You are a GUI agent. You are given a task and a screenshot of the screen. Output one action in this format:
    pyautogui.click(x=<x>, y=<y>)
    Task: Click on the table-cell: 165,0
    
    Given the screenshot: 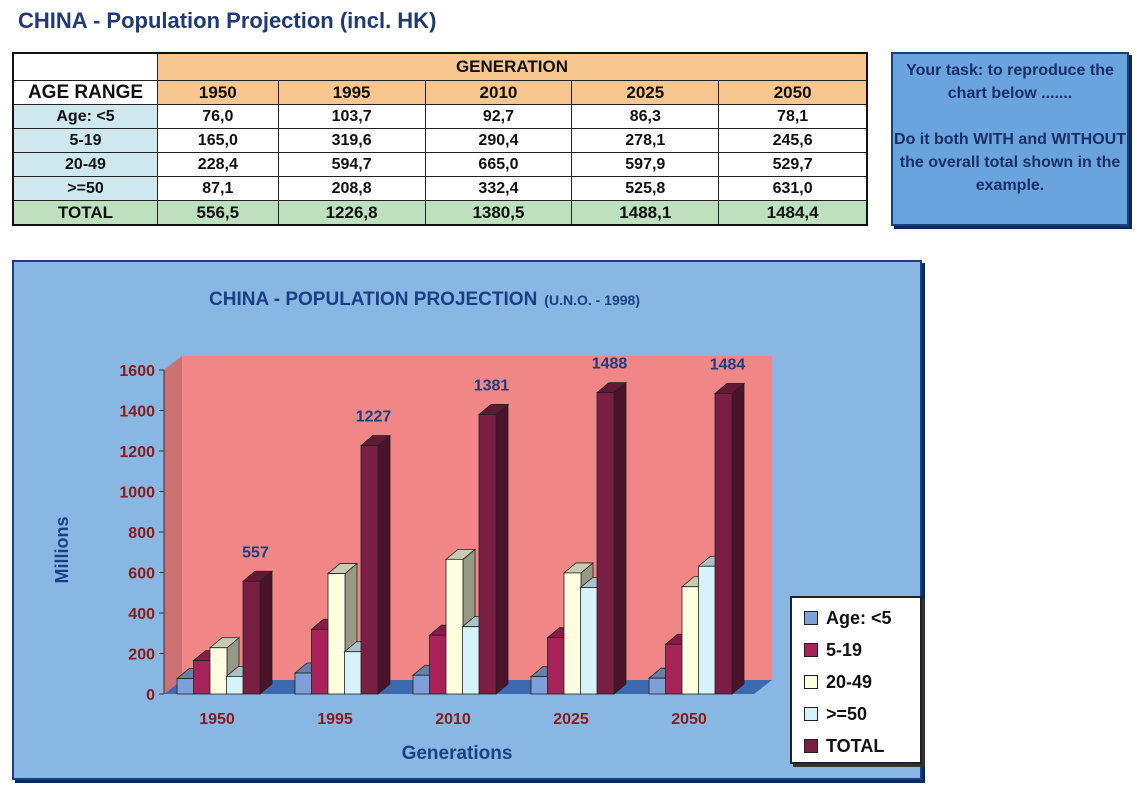 What is the action you would take?
    pyautogui.click(x=218, y=140)
    